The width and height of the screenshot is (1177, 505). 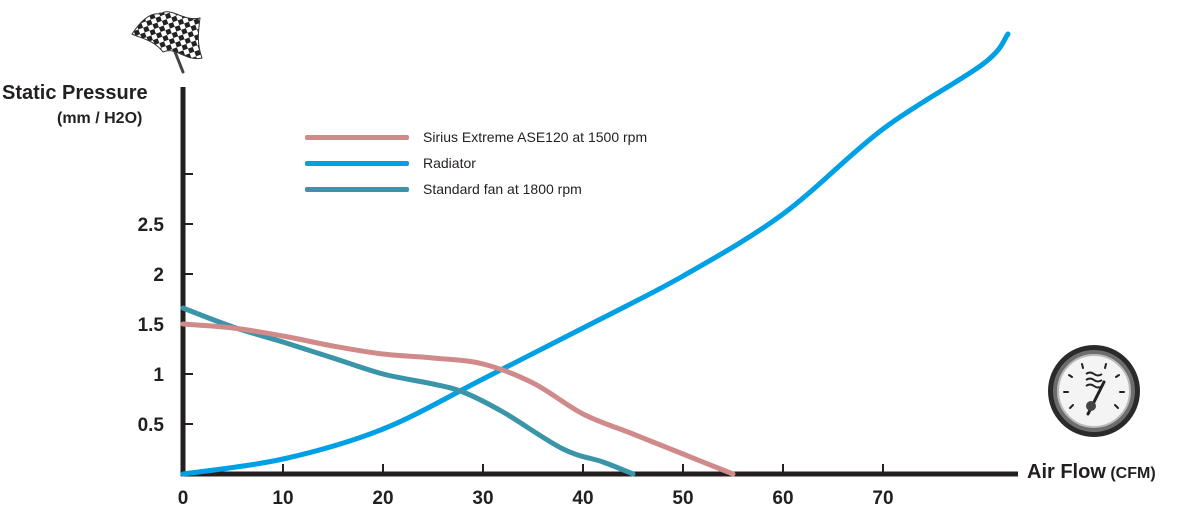 I want to click on y-tick-label: 2, so click(x=158, y=275).